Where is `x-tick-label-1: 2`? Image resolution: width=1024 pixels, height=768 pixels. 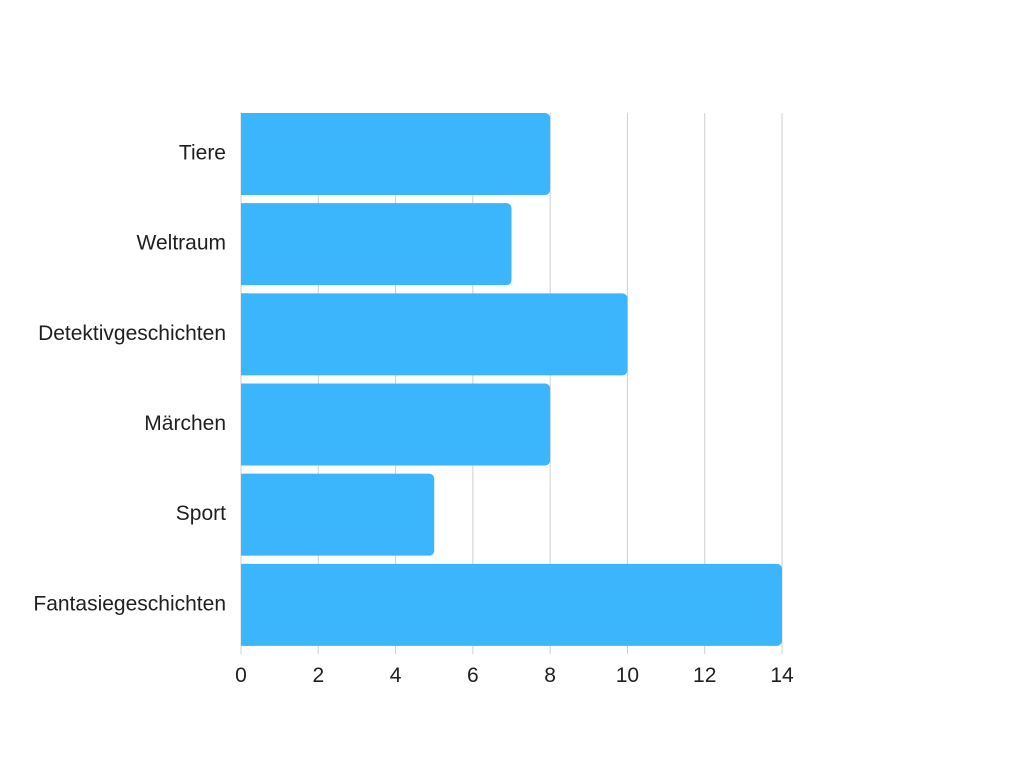
x-tick-label-1: 2 is located at coordinates (318, 675).